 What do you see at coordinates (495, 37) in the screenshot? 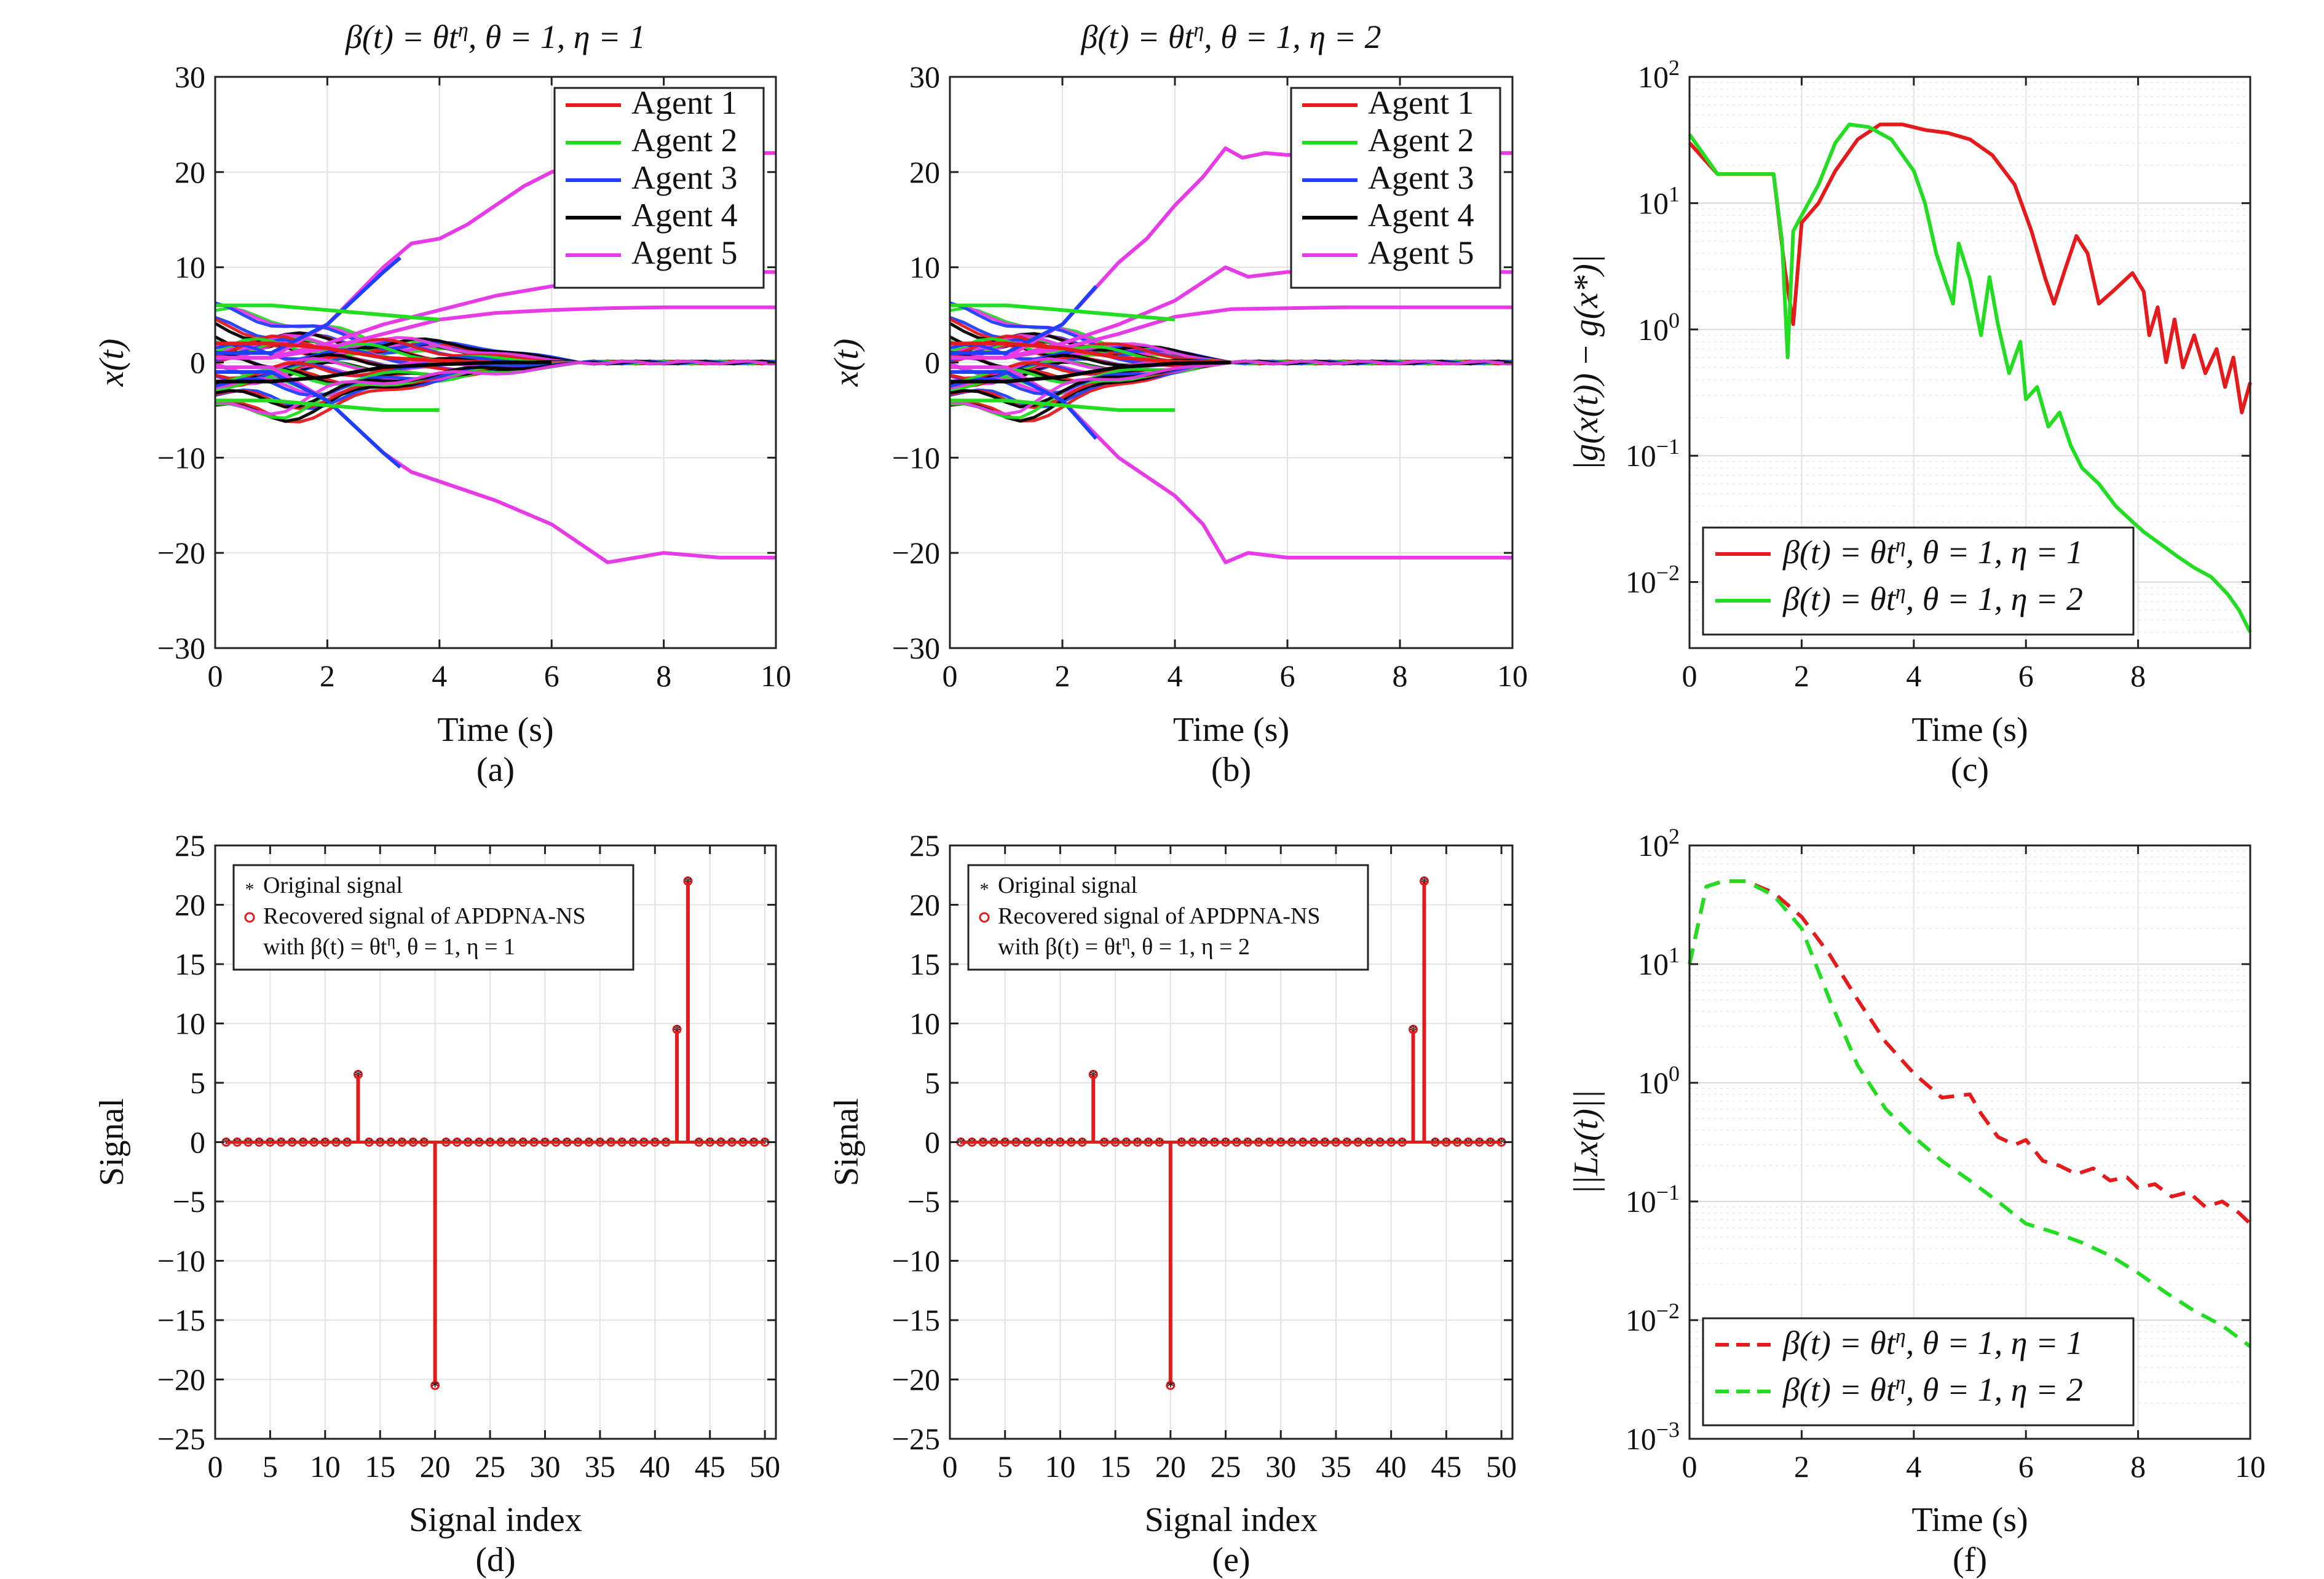
I see `chart-title: β(t) = θtη, θ = 1, η = 1` at bounding box center [495, 37].